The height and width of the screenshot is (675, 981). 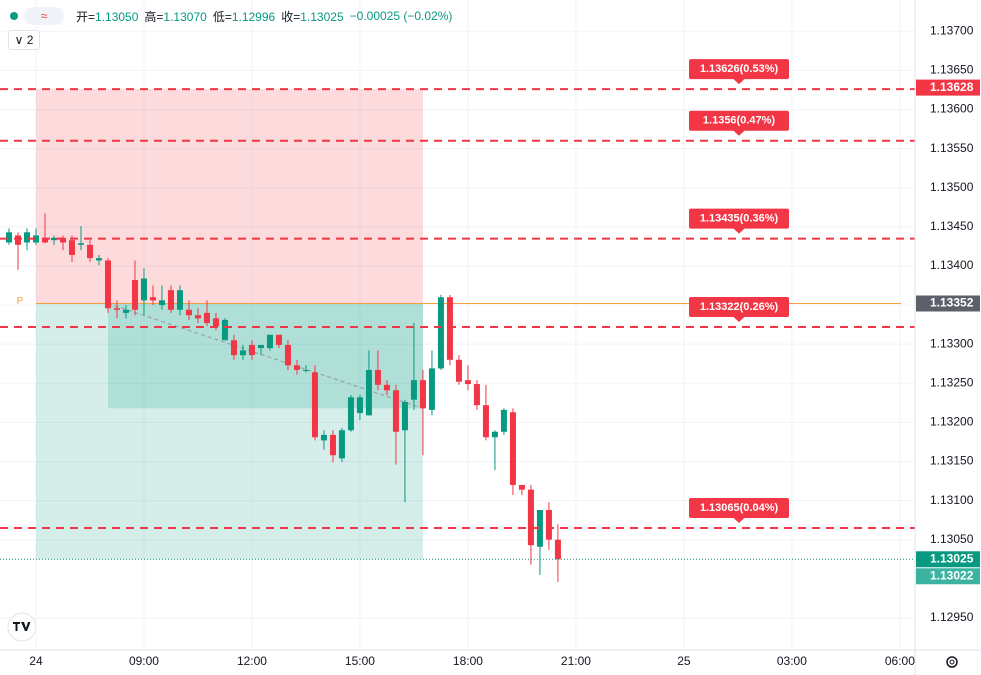 What do you see at coordinates (20, 301) in the screenshot?
I see `pivot-label: P` at bounding box center [20, 301].